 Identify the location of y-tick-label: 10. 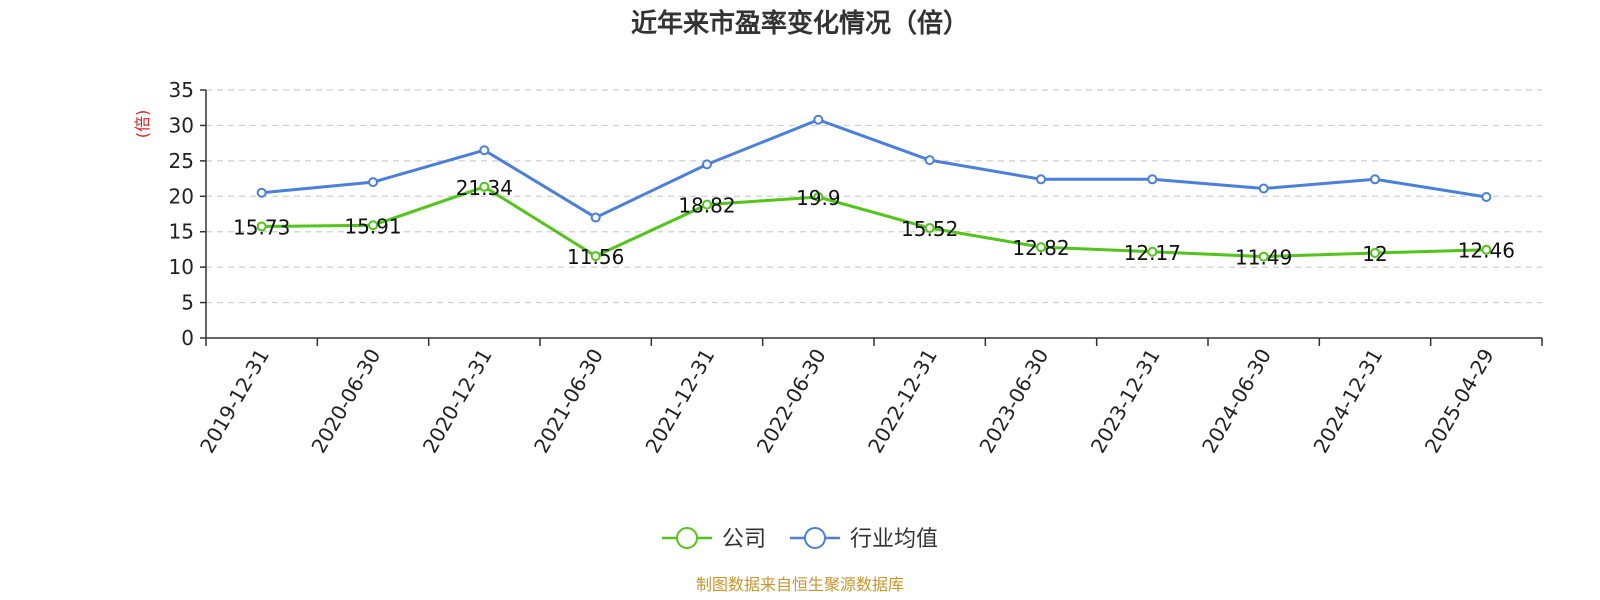
(181, 267).